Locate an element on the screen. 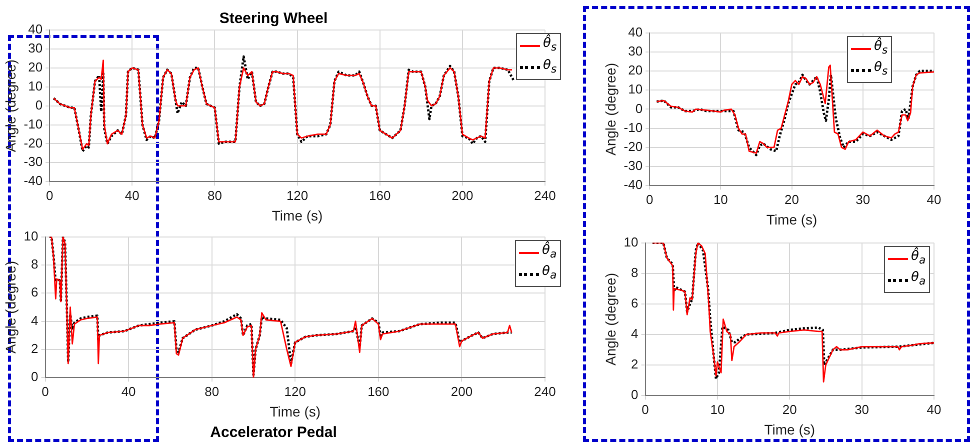 The image size is (970, 446). text: Accelerator Pedal is located at coordinates (273, 433).